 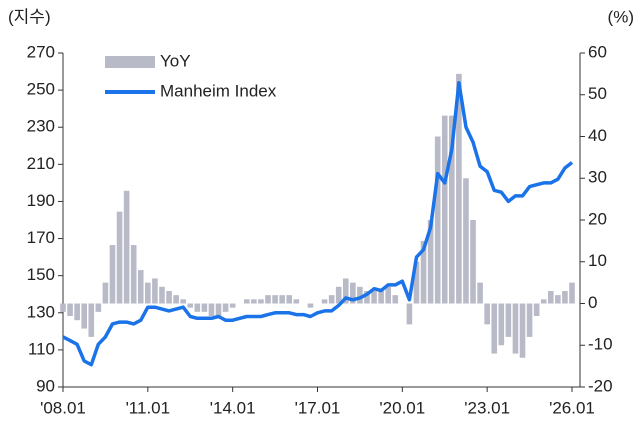 I want to click on y-tick-label: 210, so click(x=41, y=163).